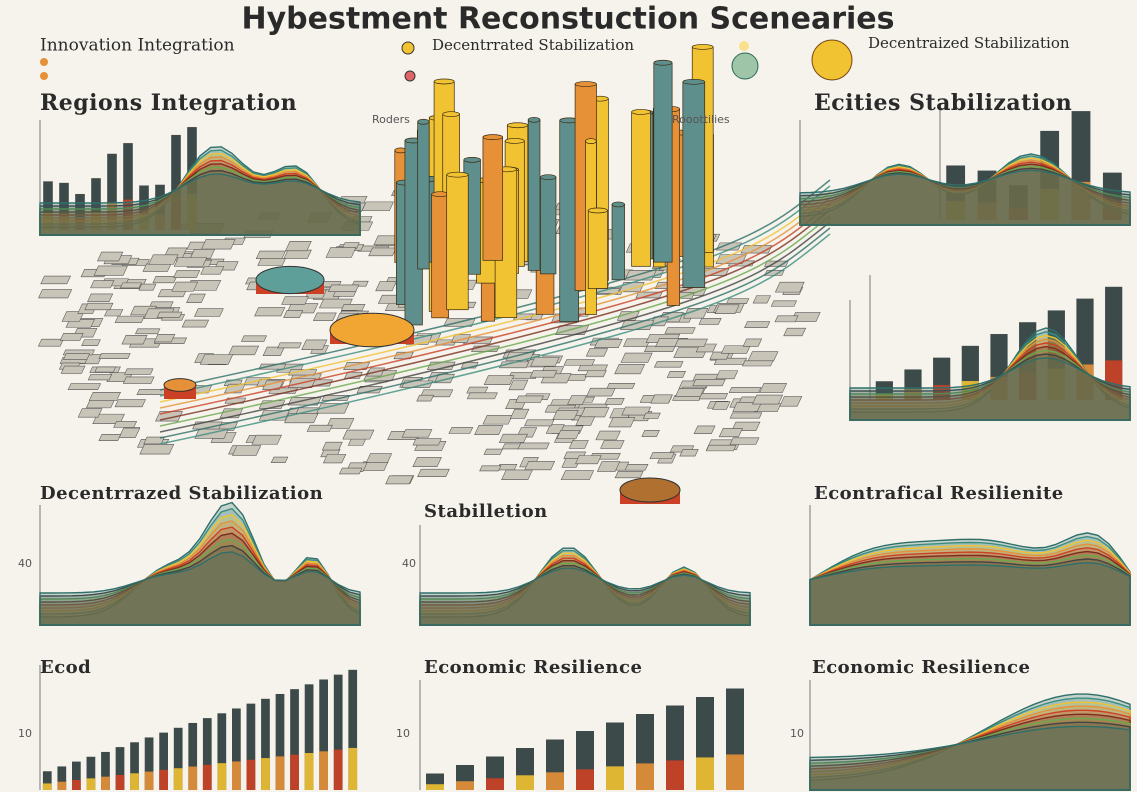 The width and height of the screenshot is (1137, 792). Describe the element at coordinates (568, 19) in the screenshot. I see `page-title: Hybestment Reconstuction Scenearies` at that location.